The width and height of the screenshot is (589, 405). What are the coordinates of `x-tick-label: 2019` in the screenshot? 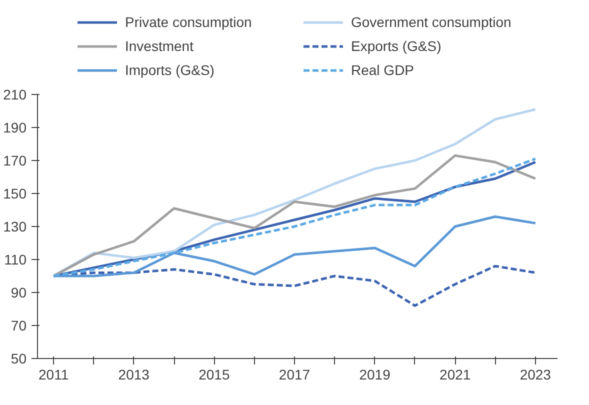 It's located at (375, 374).